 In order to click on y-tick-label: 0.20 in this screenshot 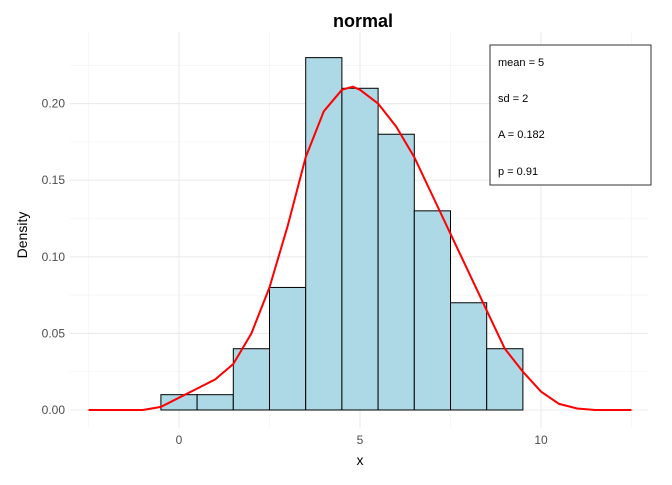, I will do `click(54, 104)`.